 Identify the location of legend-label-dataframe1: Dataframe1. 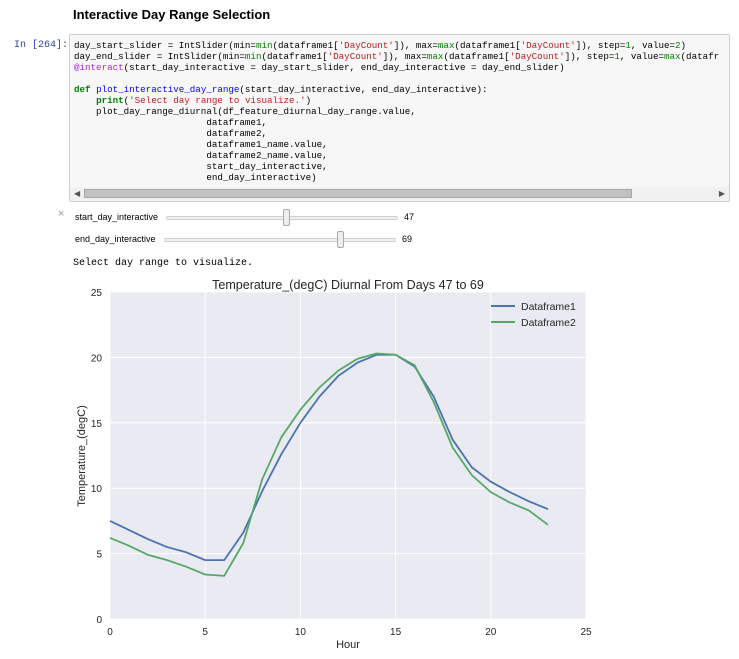
(548, 307).